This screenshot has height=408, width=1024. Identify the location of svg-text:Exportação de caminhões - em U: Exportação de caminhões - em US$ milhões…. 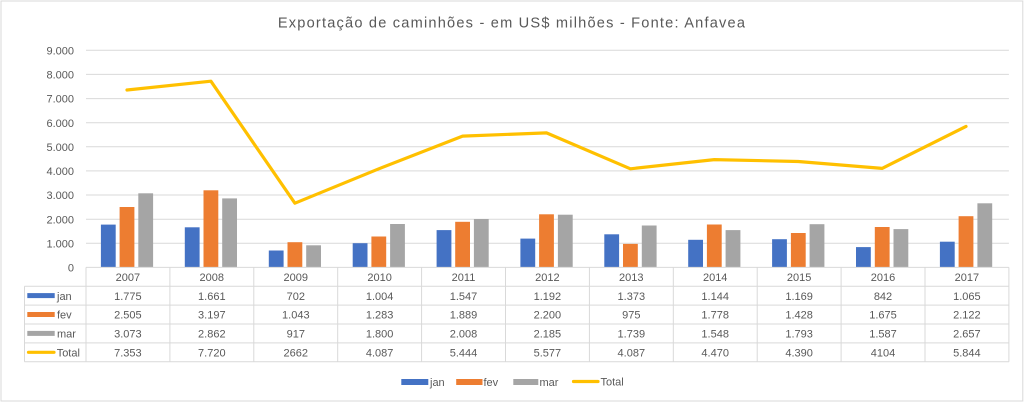
(512, 24).